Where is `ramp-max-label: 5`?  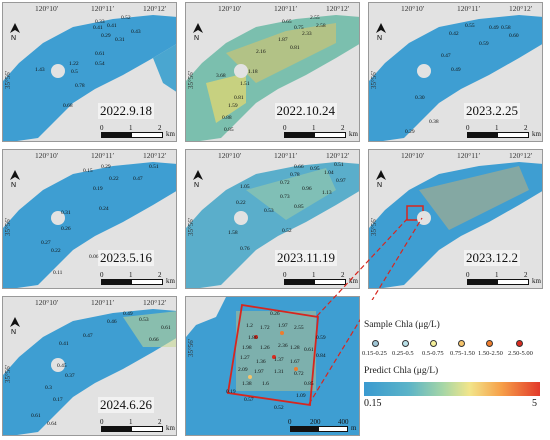
ramp-max-label: 5 is located at coordinates (534, 403).